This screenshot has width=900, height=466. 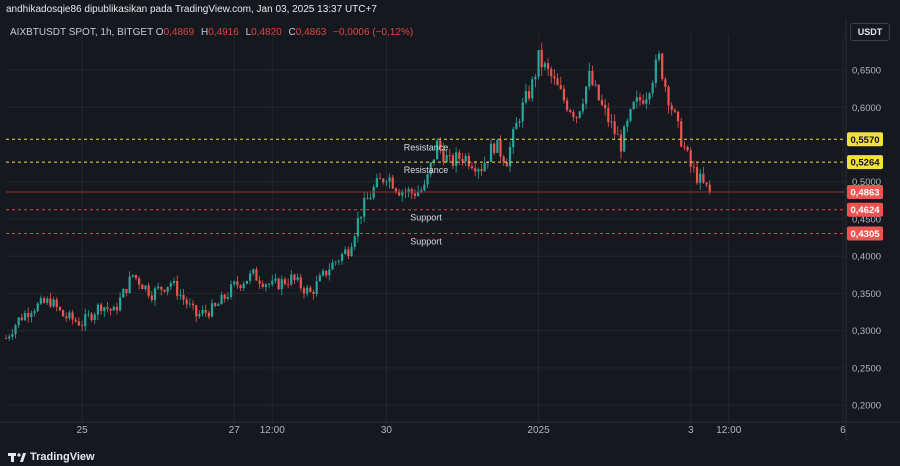 What do you see at coordinates (843, 430) in the screenshot?
I see `x-tick-label: 6` at bounding box center [843, 430].